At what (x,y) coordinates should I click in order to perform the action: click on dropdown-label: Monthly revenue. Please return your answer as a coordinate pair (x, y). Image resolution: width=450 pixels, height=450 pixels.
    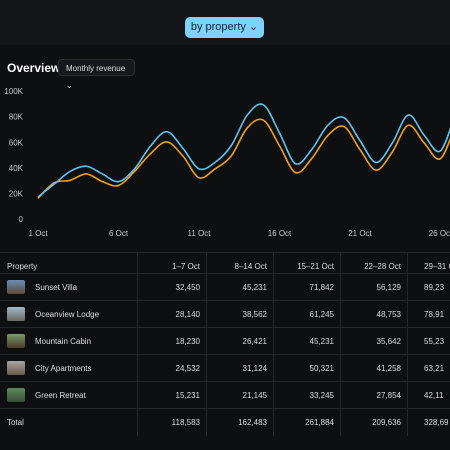
    Looking at the image, I should click on (96, 68).